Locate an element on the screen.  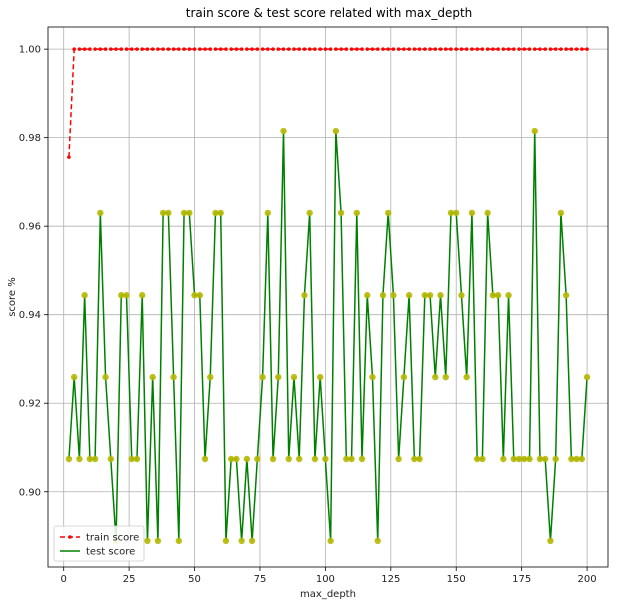
y-tick-label: 1.00 is located at coordinates (30, 50).